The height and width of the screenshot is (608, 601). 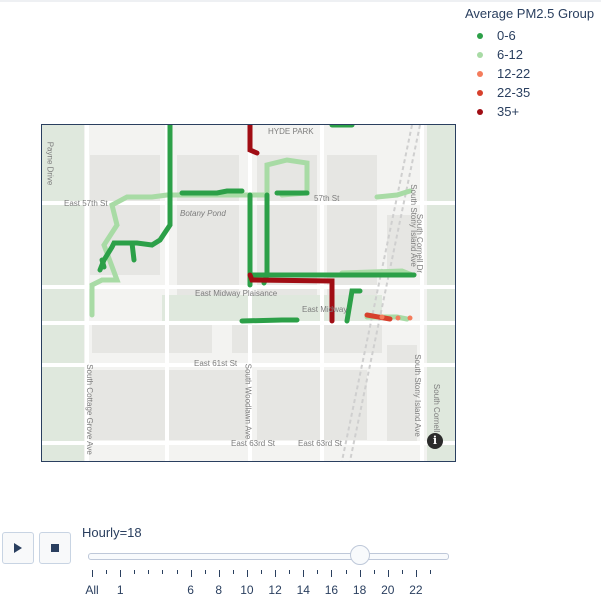 I want to click on slider-ticks: All 1 6 8 10 12 14 16 18 20 22, so click(x=300, y=585).